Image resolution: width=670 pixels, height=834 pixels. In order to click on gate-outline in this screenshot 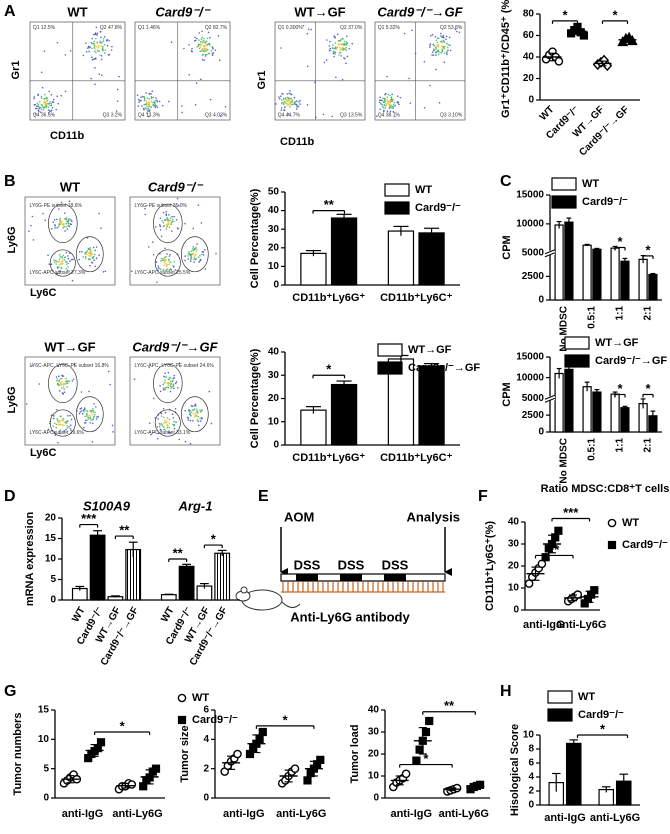, I will do `click(168, 383)`.